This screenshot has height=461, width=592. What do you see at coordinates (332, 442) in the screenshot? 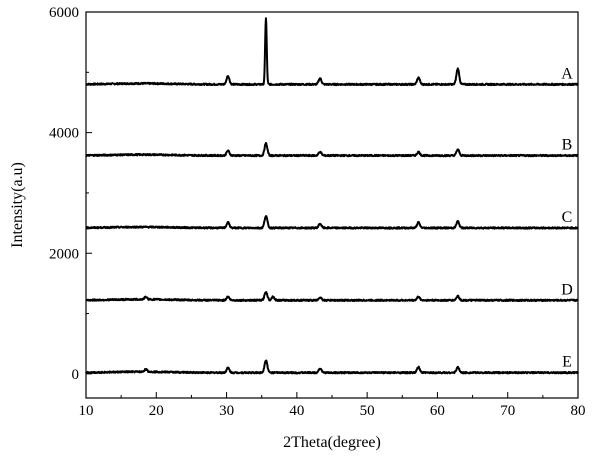
I see `x-axis-title: 2Theta(degree)` at bounding box center [332, 442].